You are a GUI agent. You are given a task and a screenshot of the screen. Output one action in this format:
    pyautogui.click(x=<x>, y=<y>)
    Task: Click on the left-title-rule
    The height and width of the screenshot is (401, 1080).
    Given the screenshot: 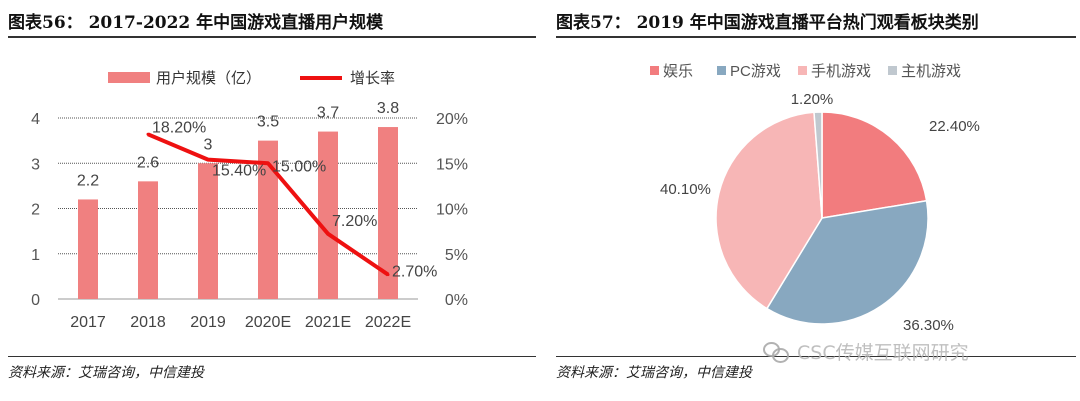 What is the action you would take?
    pyautogui.click(x=272, y=37)
    